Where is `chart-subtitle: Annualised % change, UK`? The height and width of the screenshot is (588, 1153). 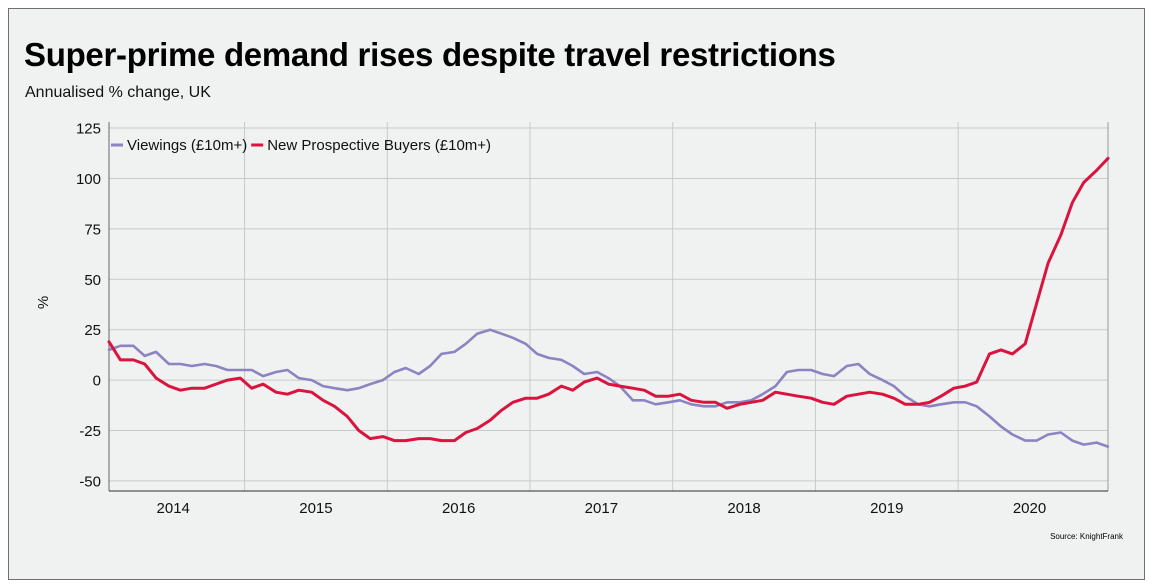
chart-subtitle: Annualised % change, UK is located at coordinates (118, 92).